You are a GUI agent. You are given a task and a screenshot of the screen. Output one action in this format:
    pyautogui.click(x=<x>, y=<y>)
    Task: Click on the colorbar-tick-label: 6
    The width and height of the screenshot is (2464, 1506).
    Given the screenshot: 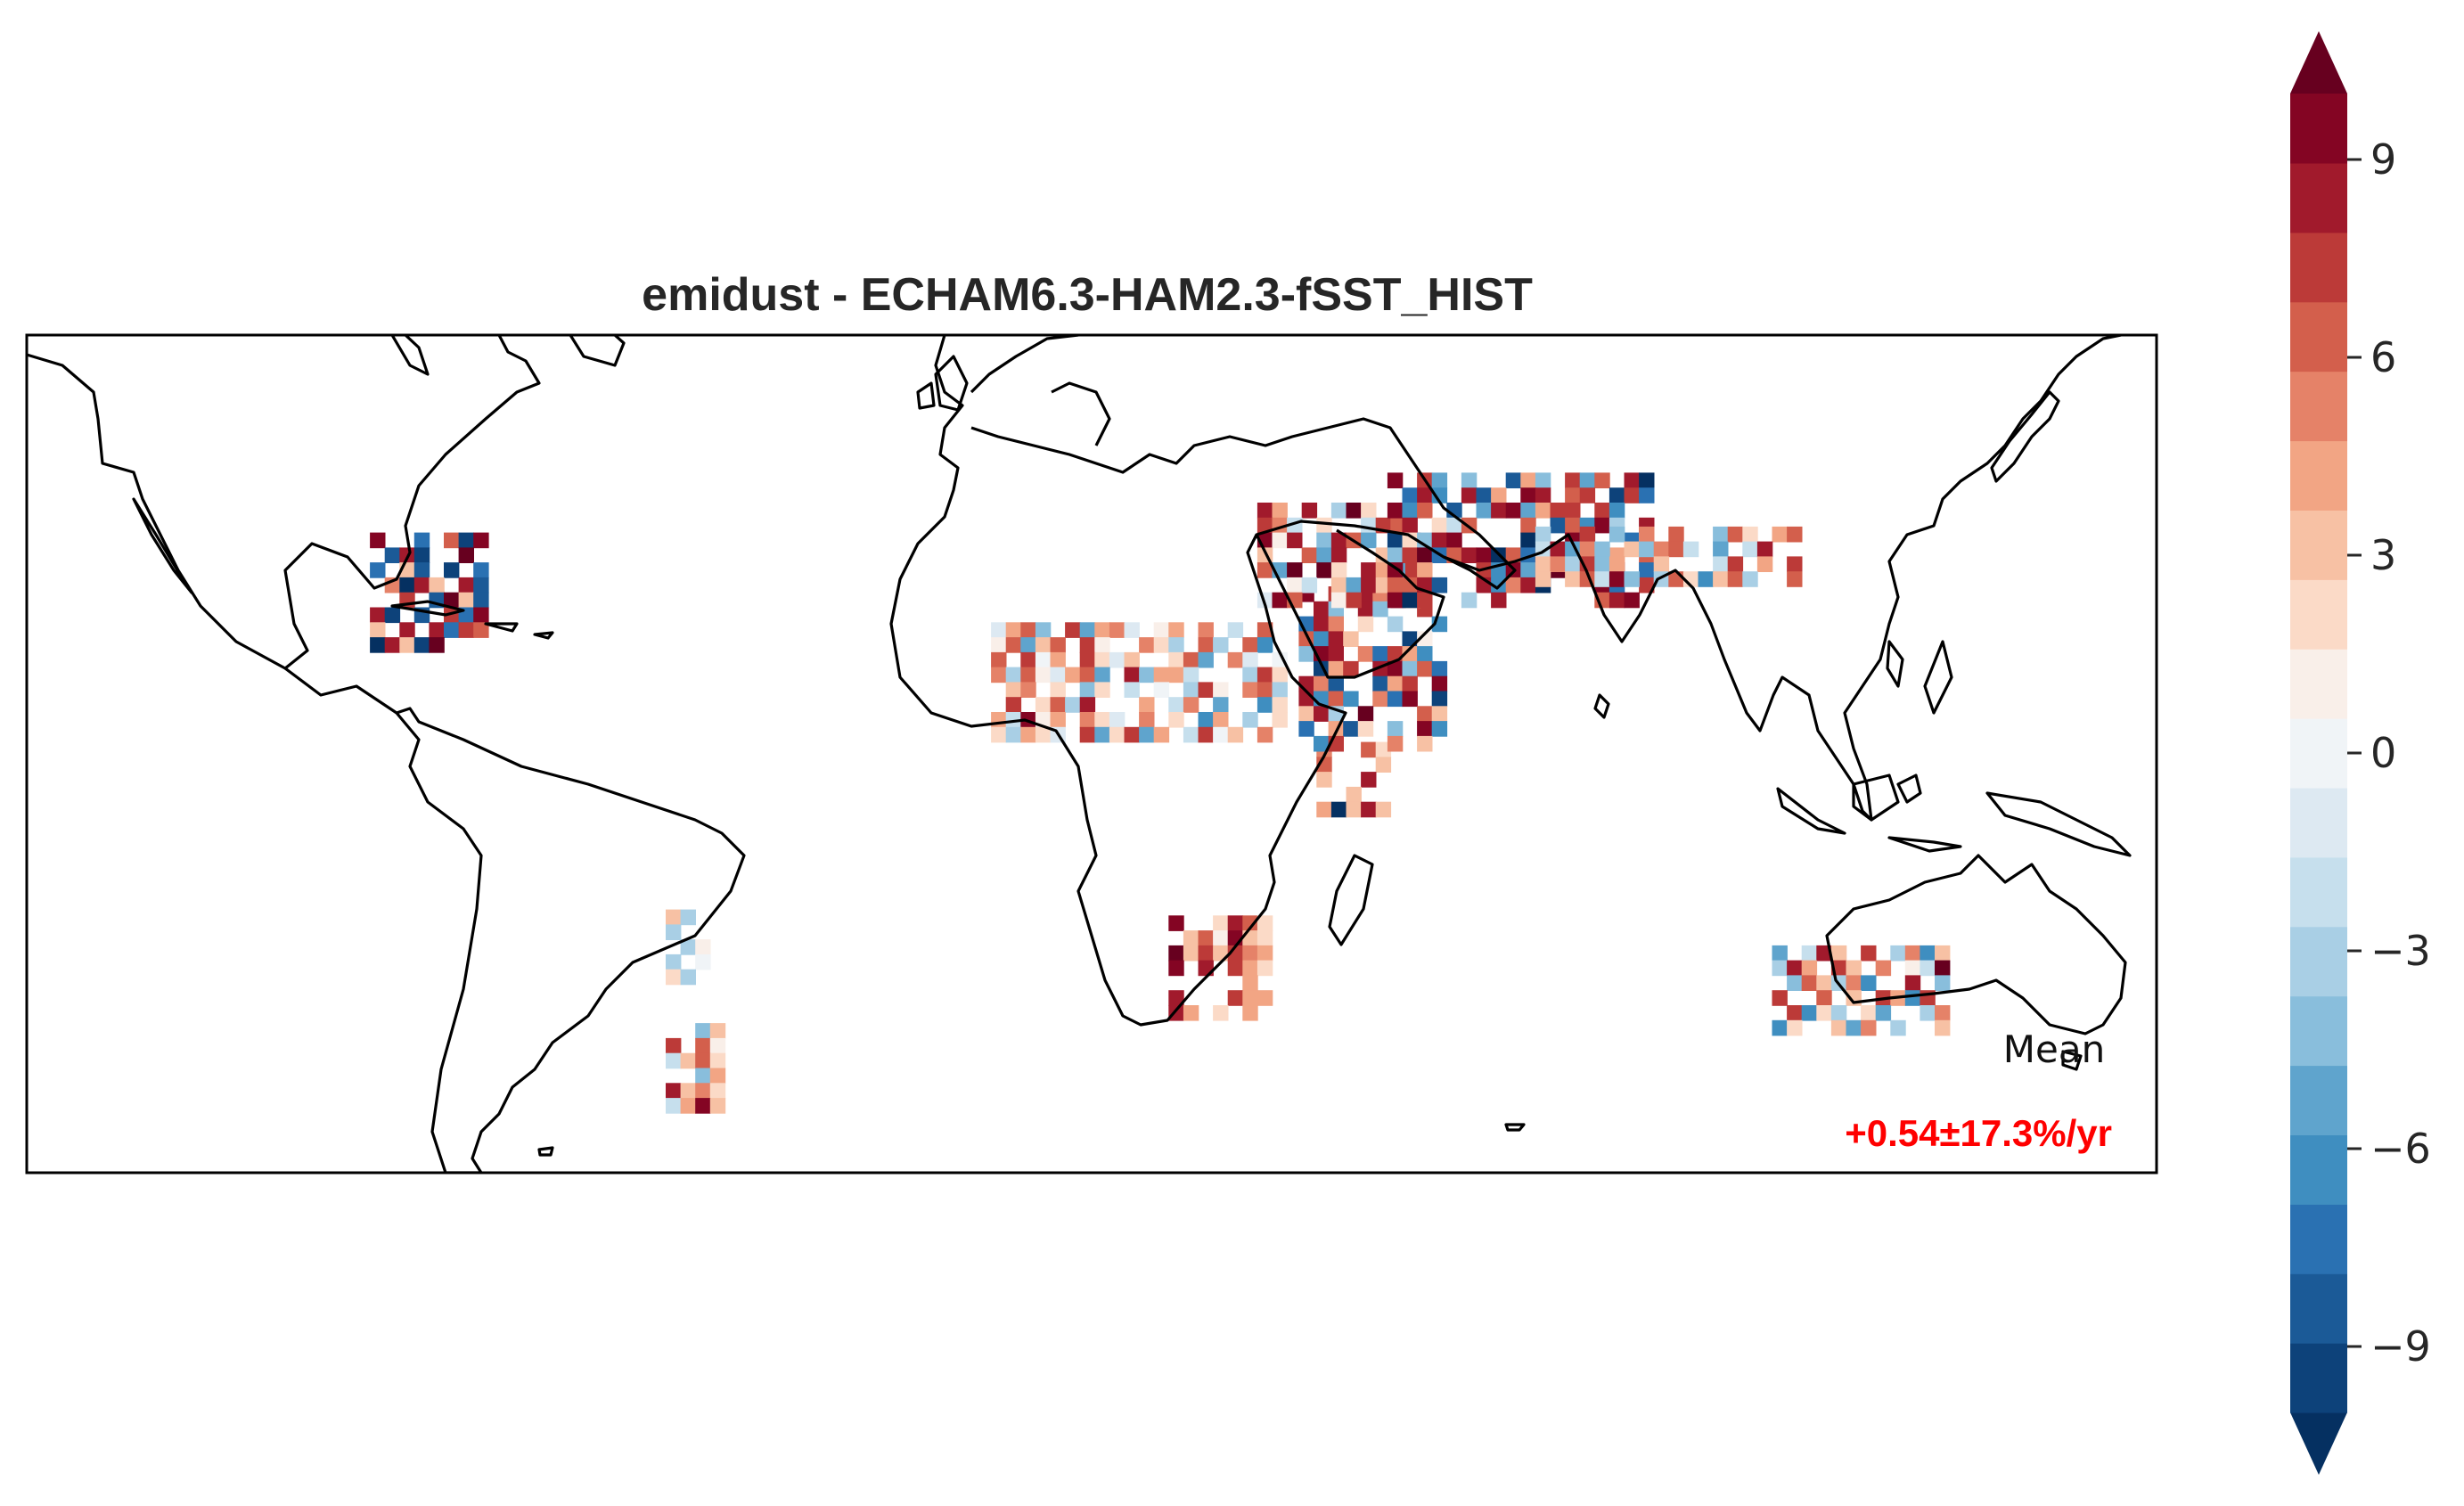 What is the action you would take?
    pyautogui.click(x=2383, y=357)
    